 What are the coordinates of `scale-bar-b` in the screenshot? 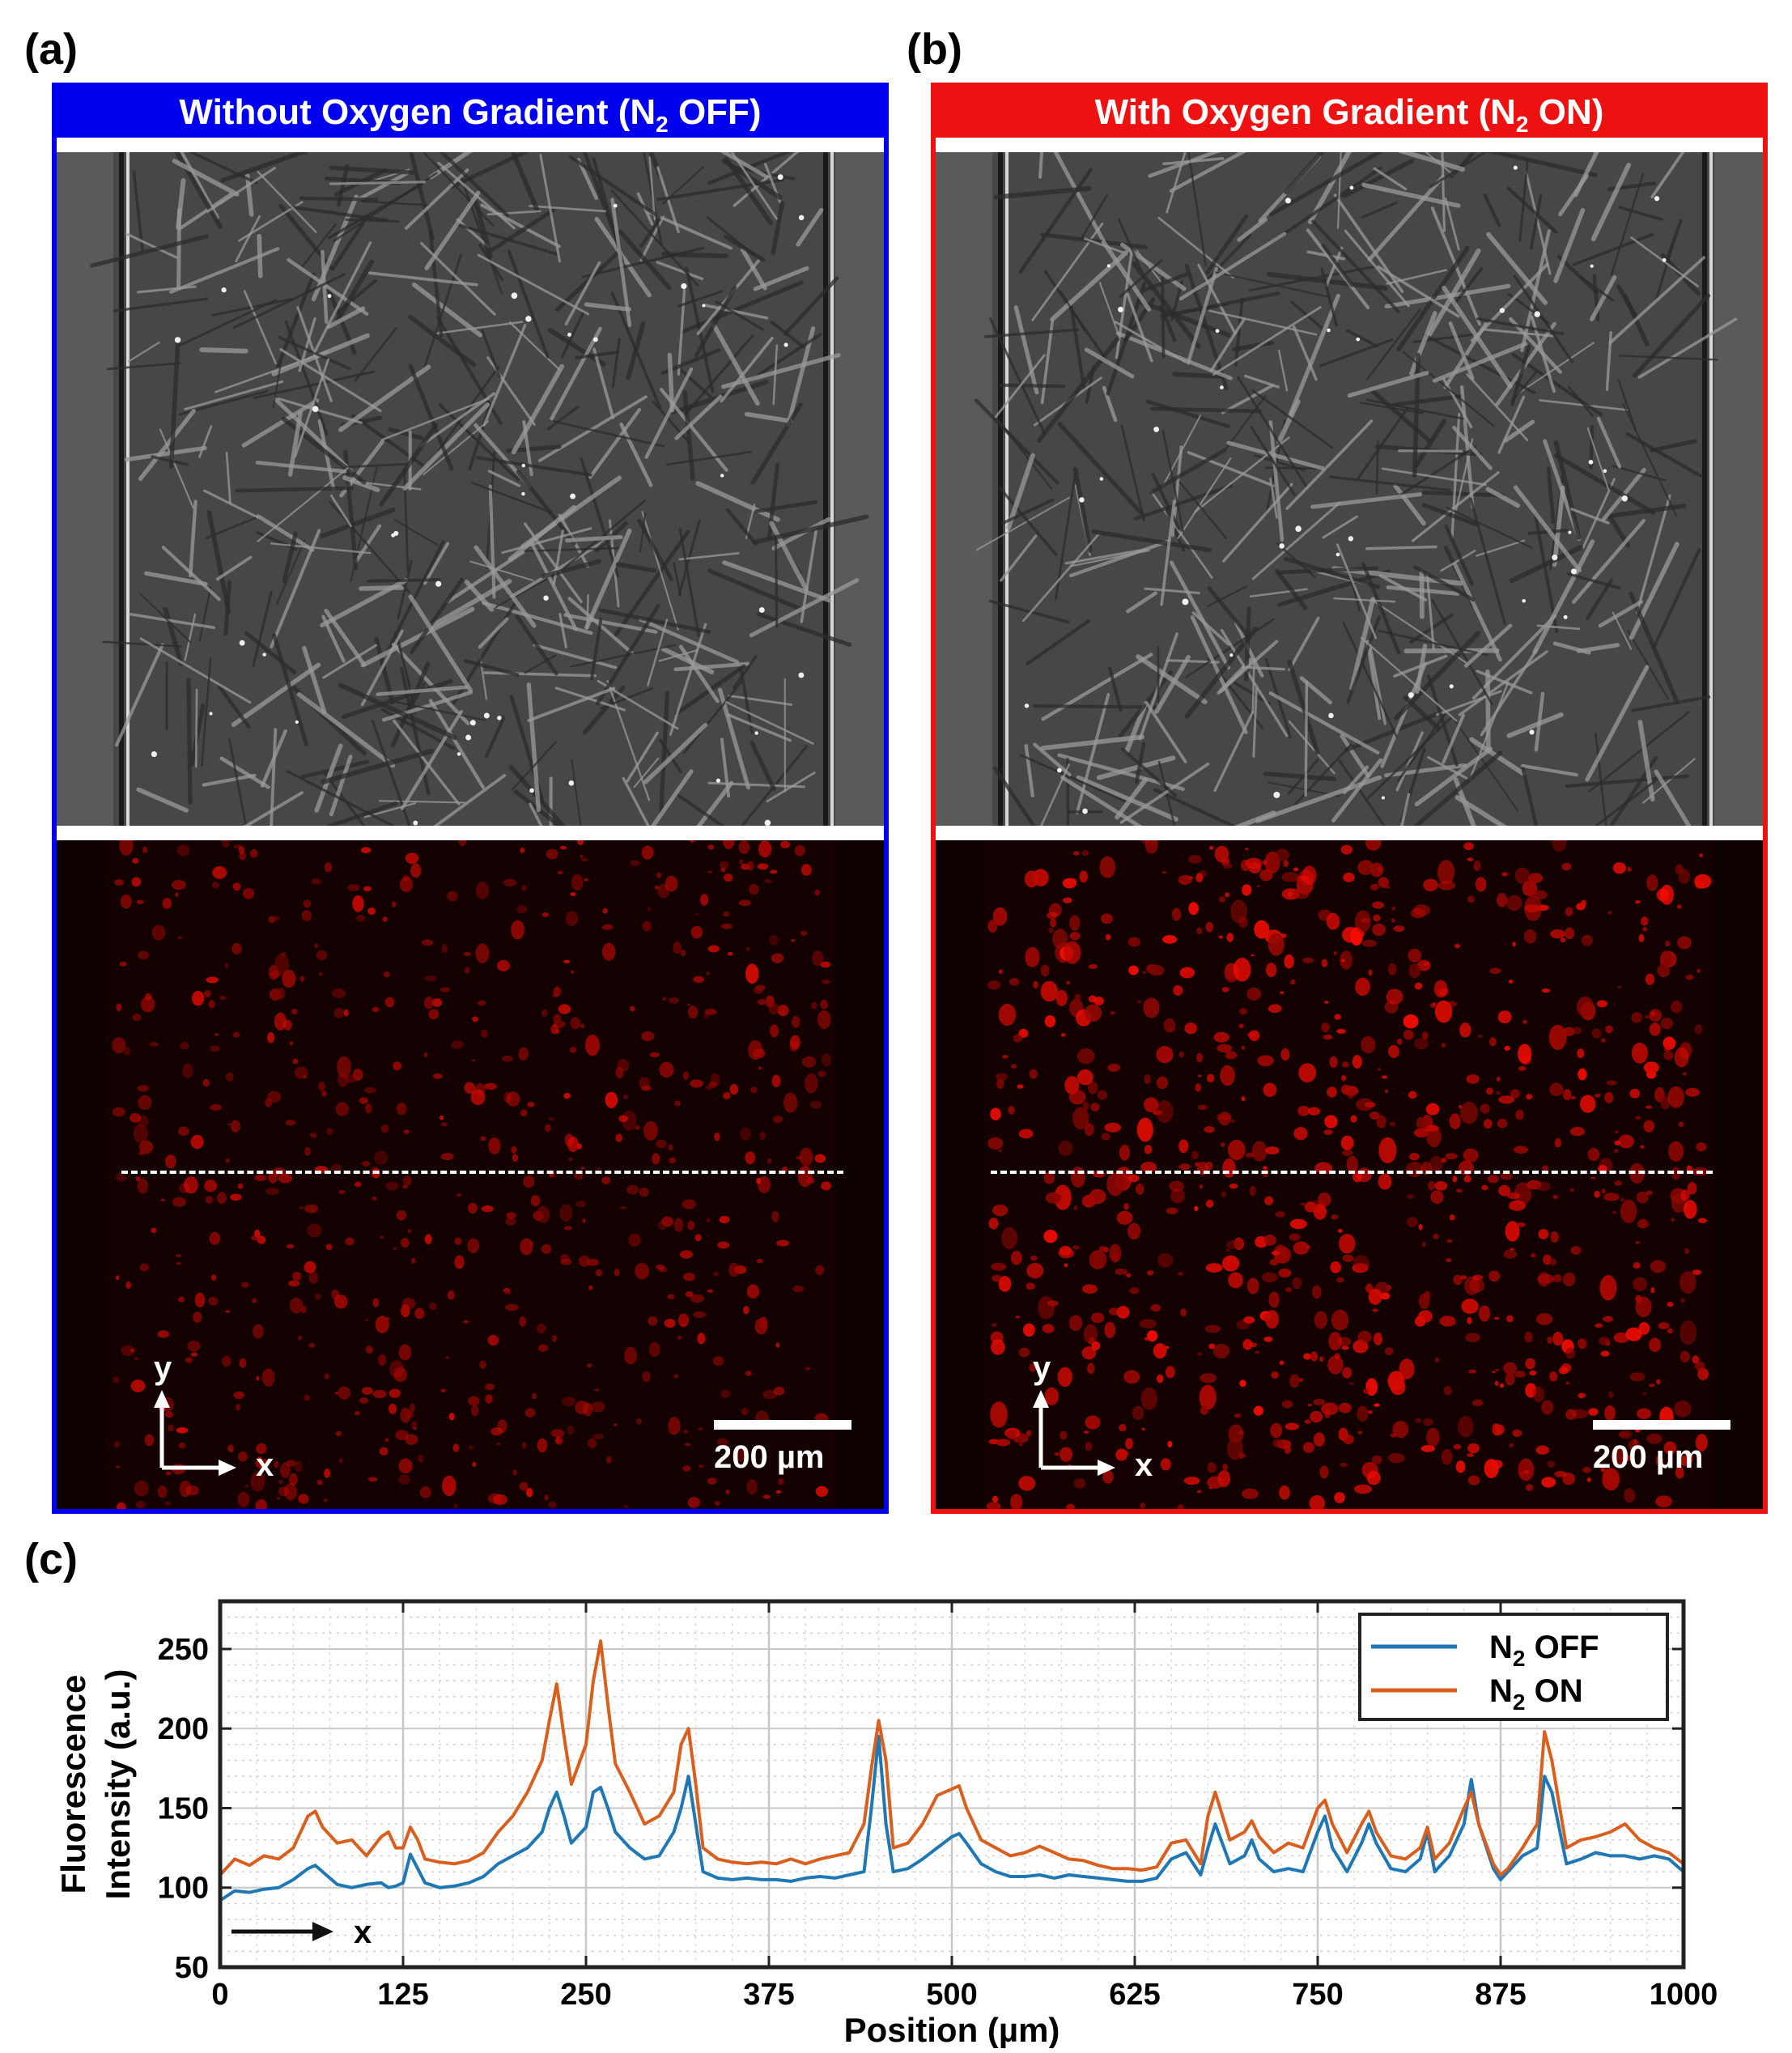 It's located at (1662, 1425).